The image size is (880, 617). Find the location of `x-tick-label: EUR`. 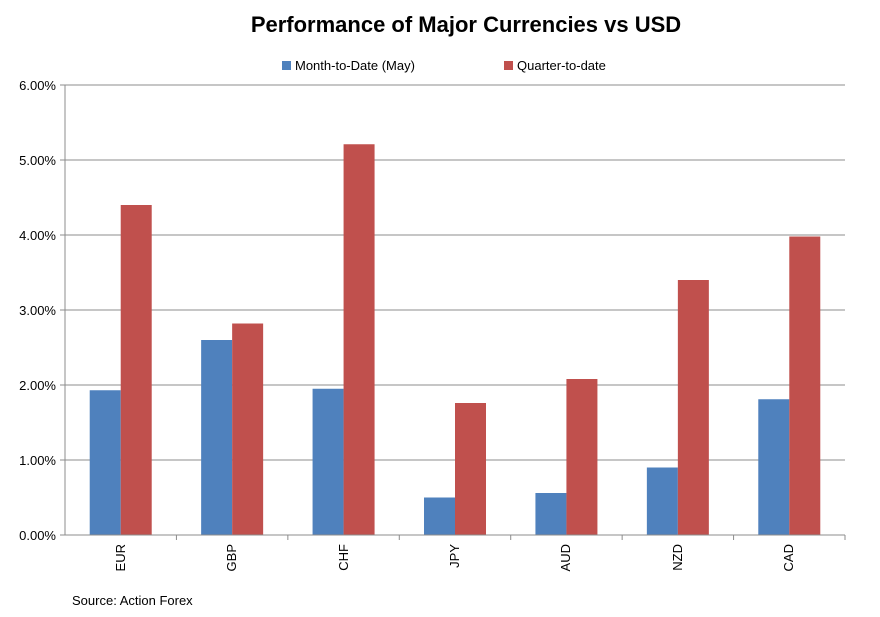

x-tick-label: EUR is located at coordinates (120, 557).